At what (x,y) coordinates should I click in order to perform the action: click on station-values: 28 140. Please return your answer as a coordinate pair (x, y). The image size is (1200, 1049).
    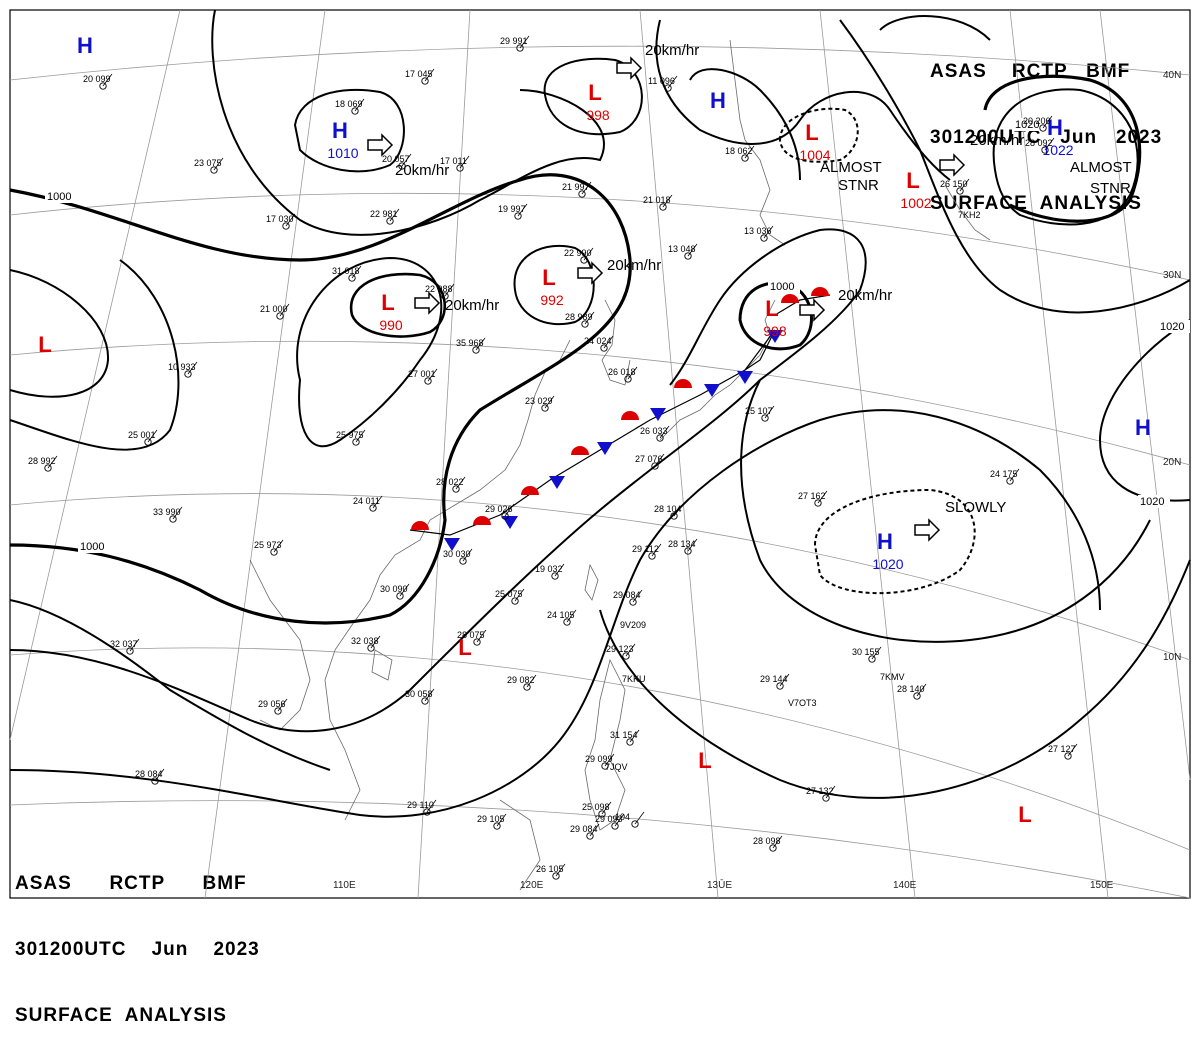
    Looking at the image, I should click on (911, 689).